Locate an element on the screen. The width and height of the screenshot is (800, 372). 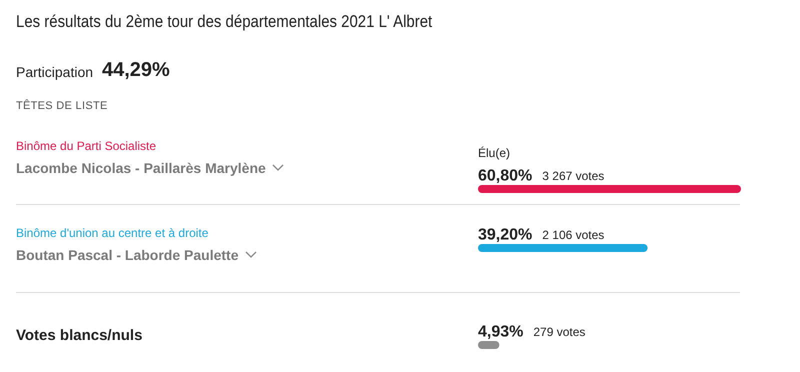
annotation: 2 106 votes is located at coordinates (573, 235).